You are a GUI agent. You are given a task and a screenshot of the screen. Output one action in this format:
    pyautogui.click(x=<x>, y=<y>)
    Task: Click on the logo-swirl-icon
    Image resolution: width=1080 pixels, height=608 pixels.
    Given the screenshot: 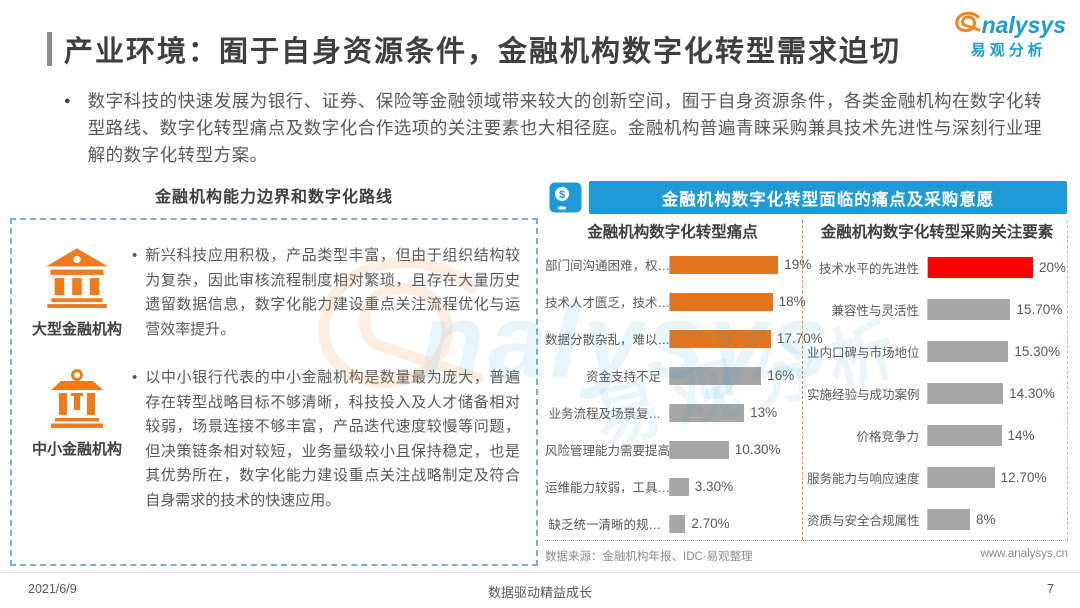 What is the action you would take?
    pyautogui.click(x=967, y=25)
    